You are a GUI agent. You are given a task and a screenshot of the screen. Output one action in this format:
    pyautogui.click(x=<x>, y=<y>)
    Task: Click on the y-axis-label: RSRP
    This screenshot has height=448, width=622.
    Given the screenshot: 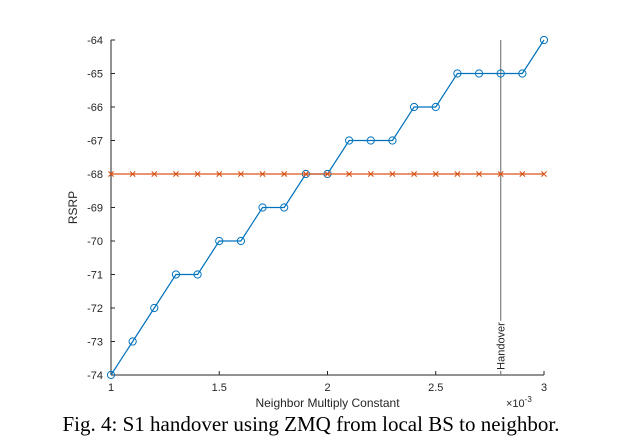 What is the action you would take?
    pyautogui.click(x=73, y=207)
    